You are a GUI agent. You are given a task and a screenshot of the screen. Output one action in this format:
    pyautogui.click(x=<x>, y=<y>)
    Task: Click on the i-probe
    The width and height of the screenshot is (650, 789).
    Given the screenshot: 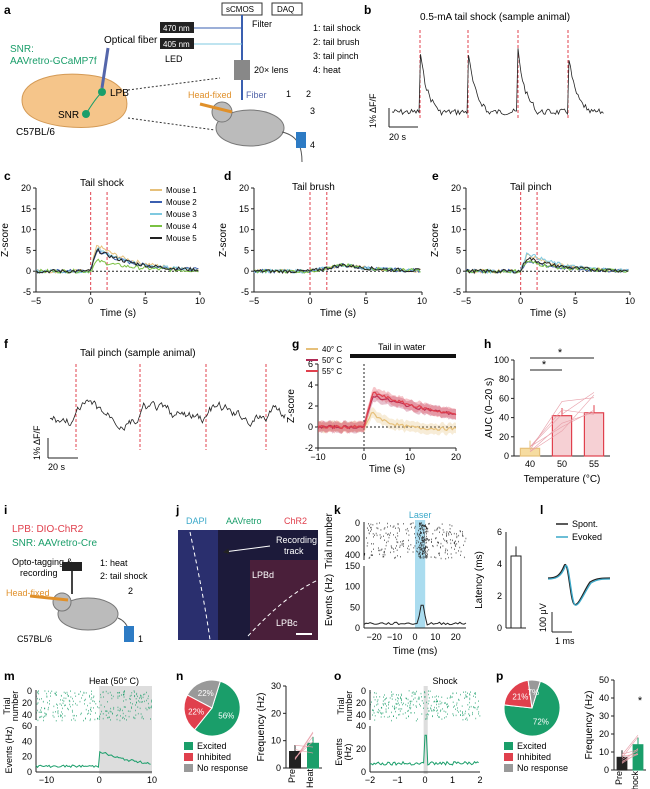 What is the action you would take?
    pyautogui.click(x=72, y=566)
    